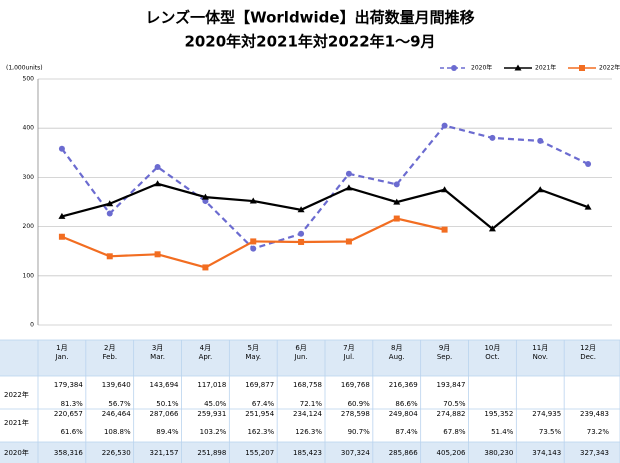 This screenshot has height=463, width=620. I want to click on cell-ratio: 108.8%, so click(117, 432).